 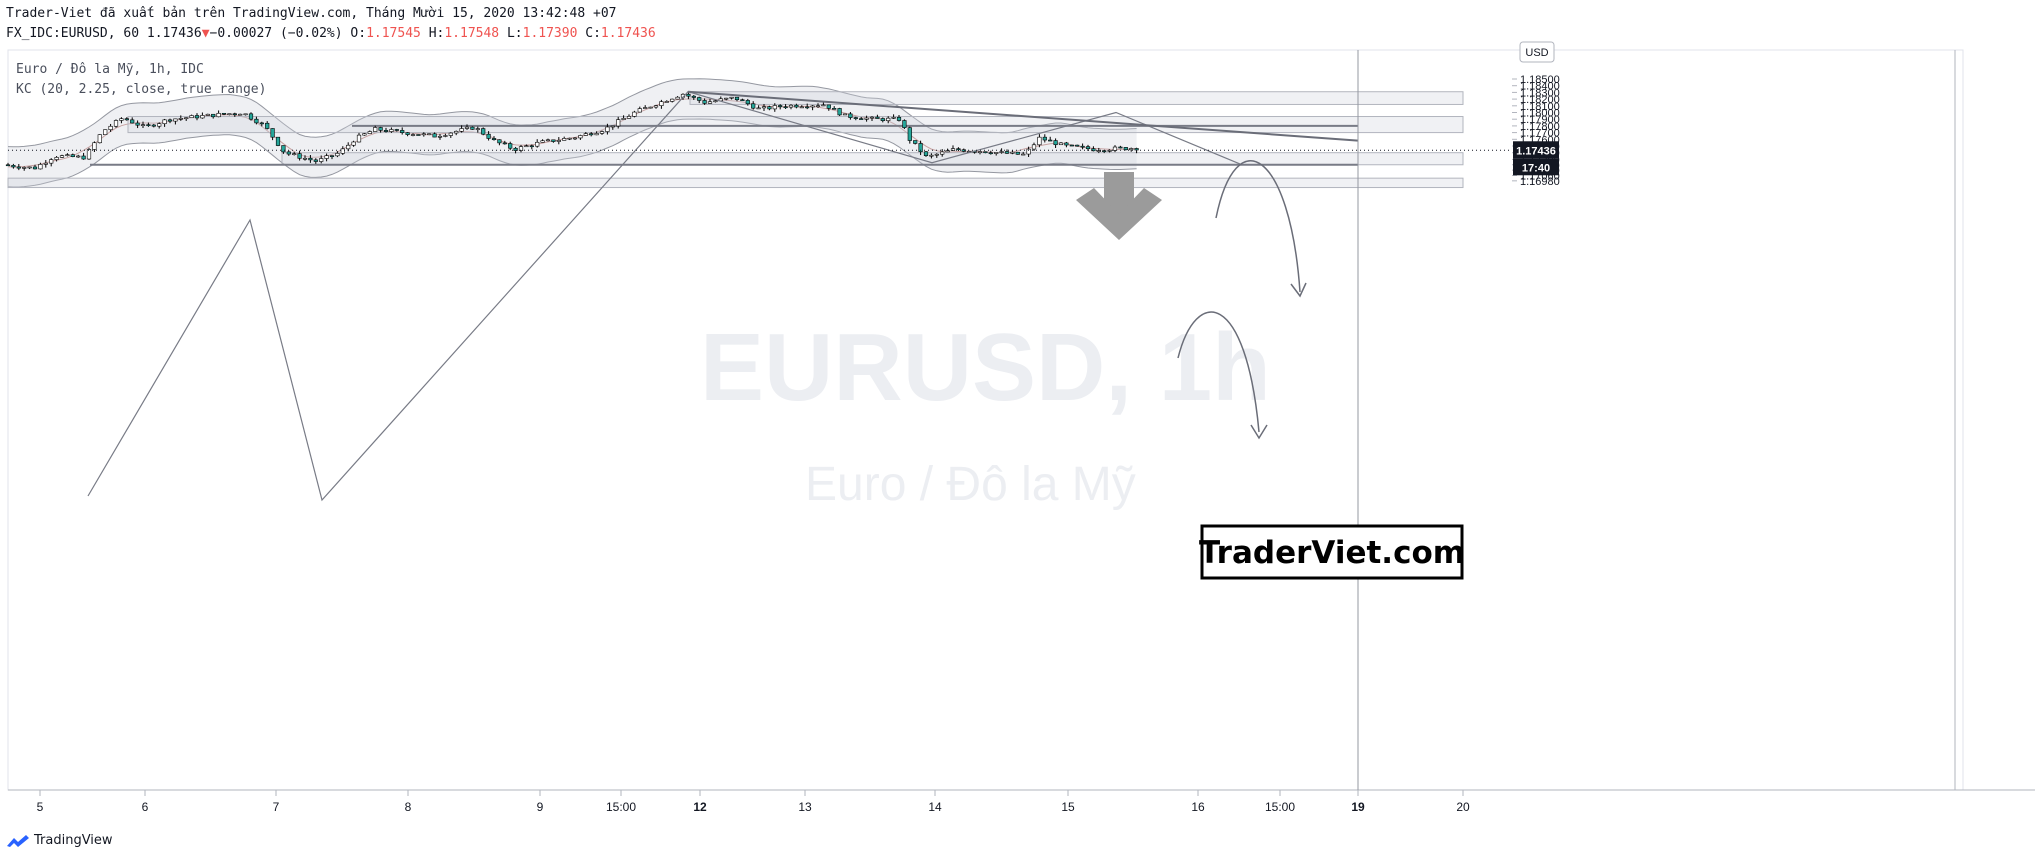 I want to click on descending-trend-line, so click(x=1023, y=116).